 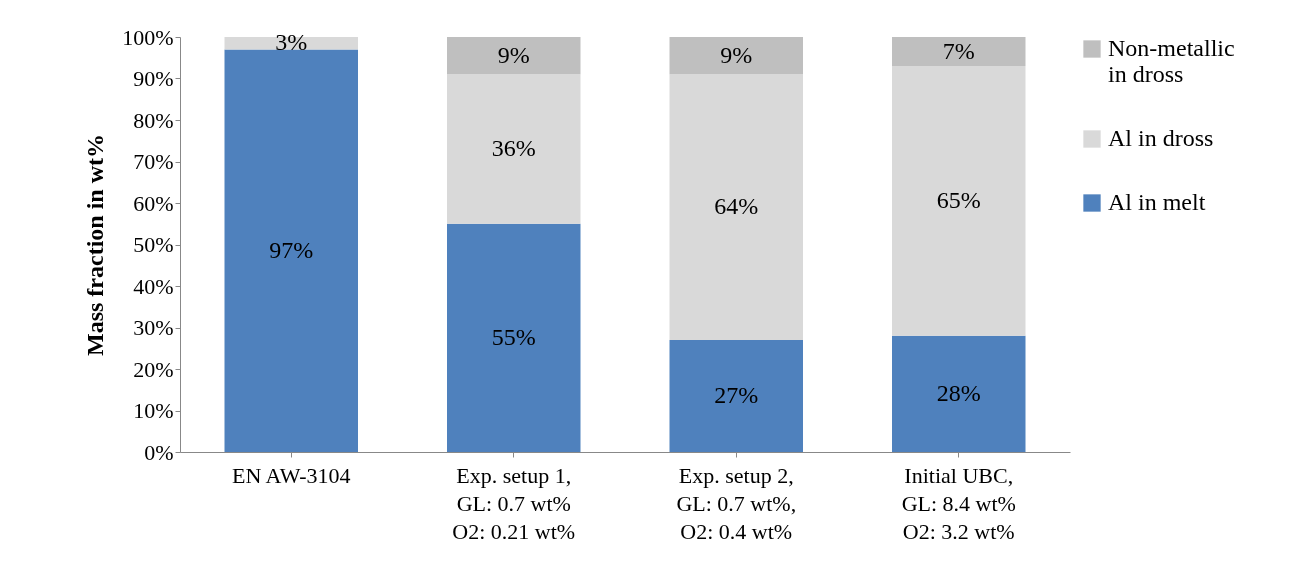 I want to click on y-axis-title: Mass fraction in wt%, so click(x=95, y=245).